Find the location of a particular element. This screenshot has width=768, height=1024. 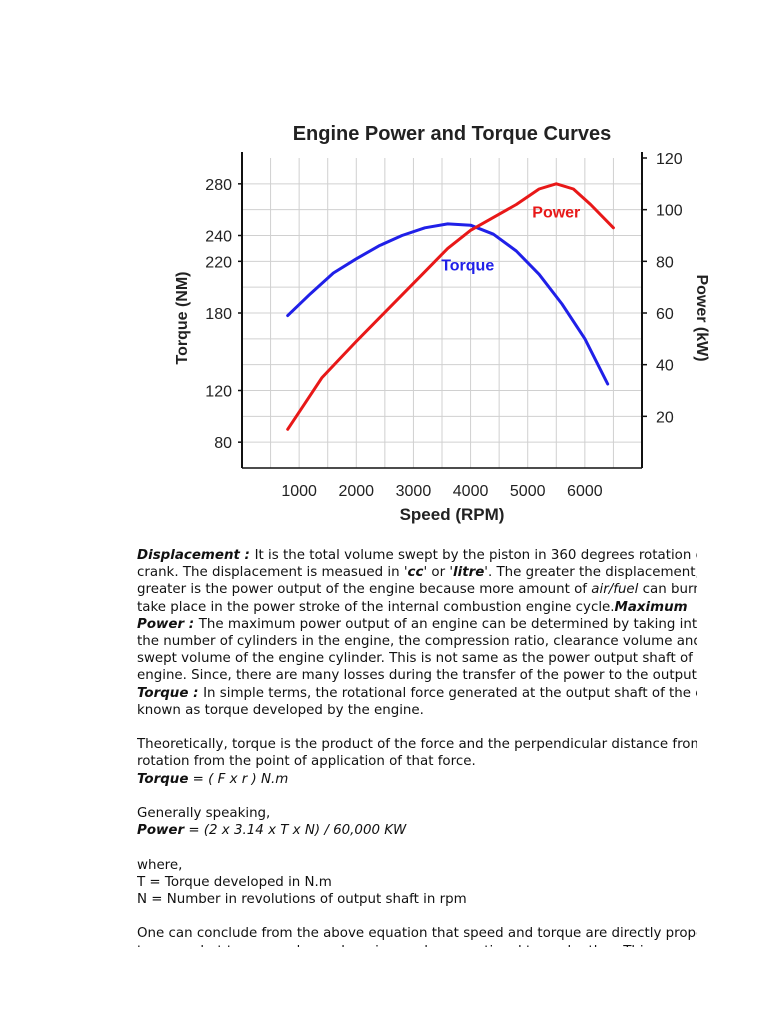

document-line: where, is located at coordinates (417, 865).